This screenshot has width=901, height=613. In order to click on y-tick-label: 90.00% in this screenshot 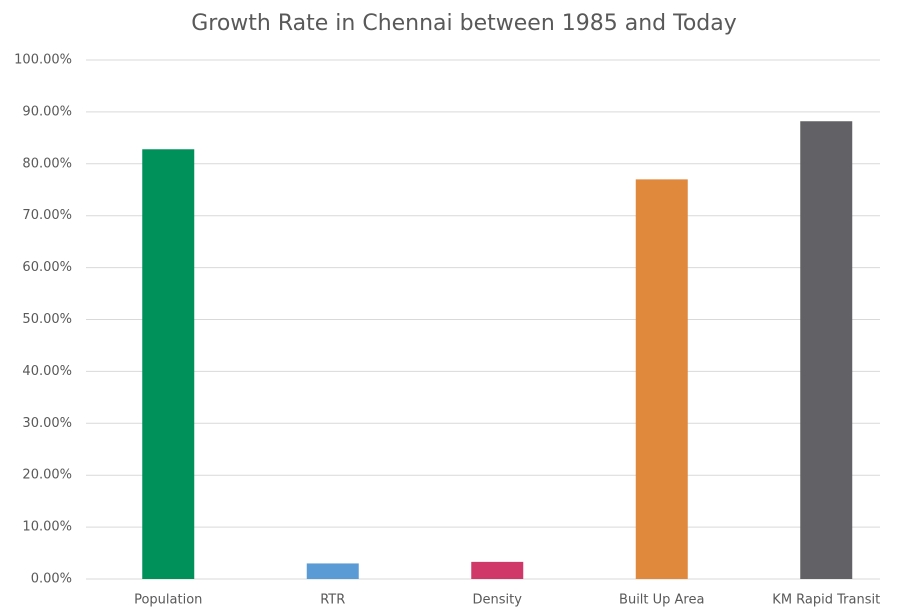, I will do `click(47, 111)`.